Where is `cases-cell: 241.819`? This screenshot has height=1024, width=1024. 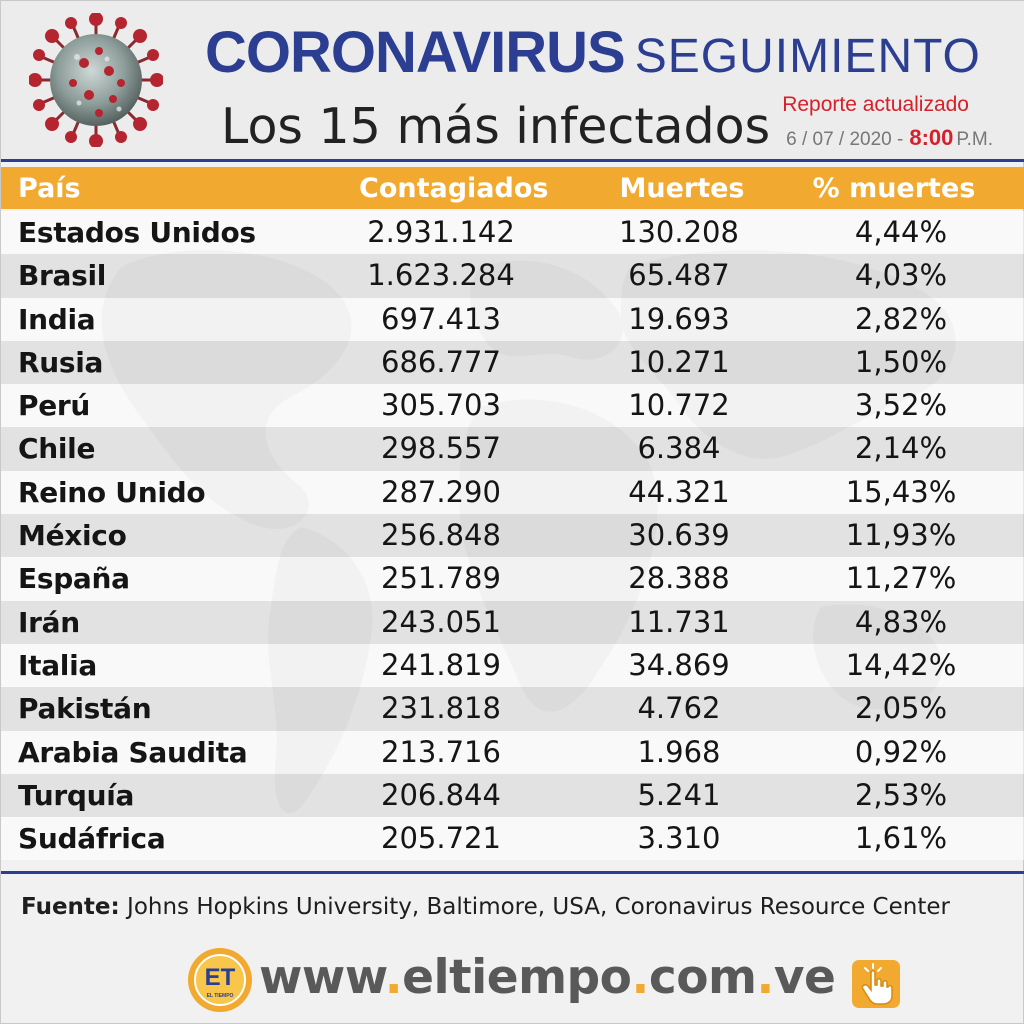
cases-cell: 241.819 is located at coordinates (441, 664).